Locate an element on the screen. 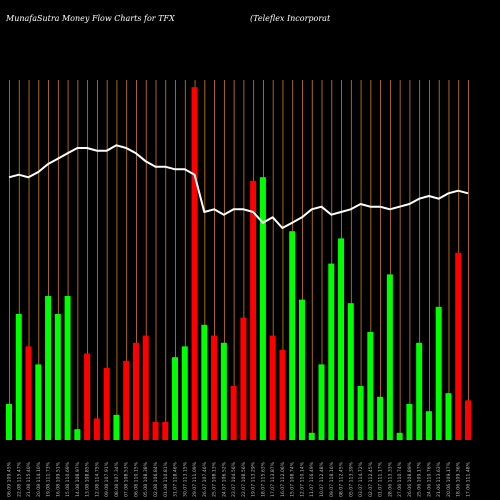 The image size is (500, 500). x-tick-label: 12.07 110.14% is located at coordinates (302, 479).